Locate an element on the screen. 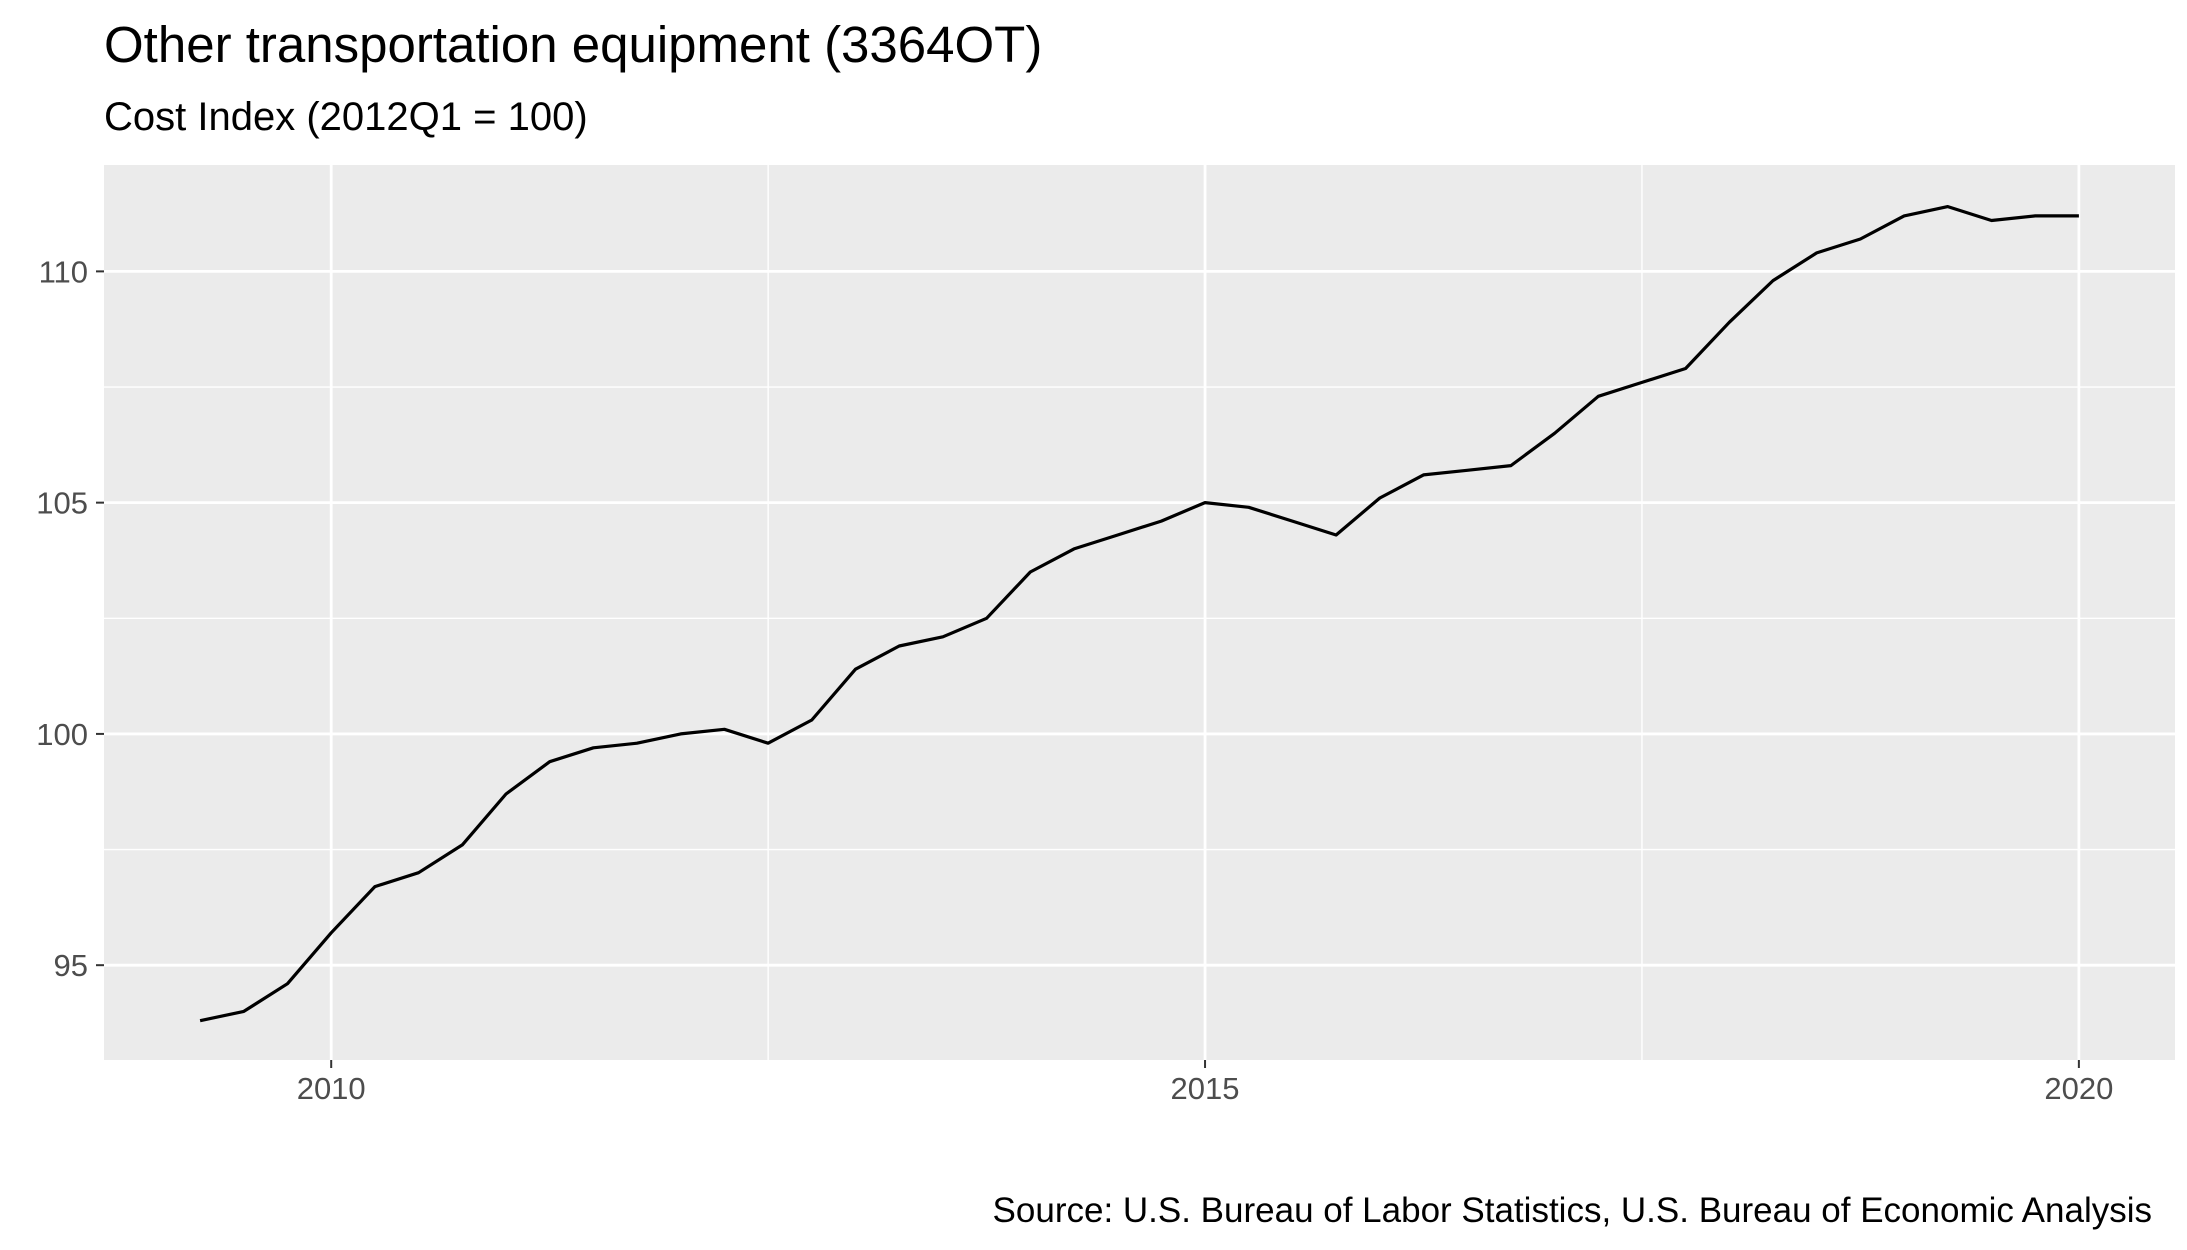 The image size is (2187, 1250). x-axis: 2010 2015 2020 is located at coordinates (1205, 1083).